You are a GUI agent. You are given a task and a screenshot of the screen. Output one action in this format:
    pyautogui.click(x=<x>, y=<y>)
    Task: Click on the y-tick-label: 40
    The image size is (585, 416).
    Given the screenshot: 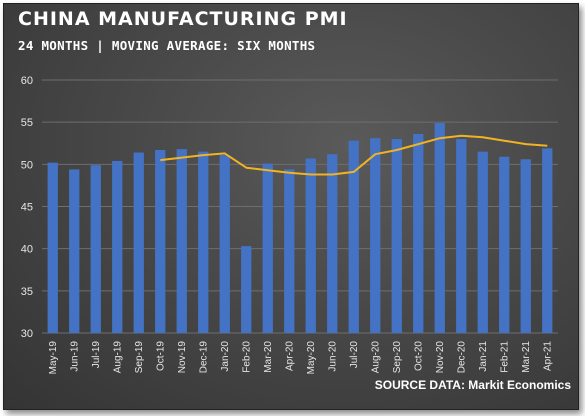 What is the action you would take?
    pyautogui.click(x=27, y=250)
    